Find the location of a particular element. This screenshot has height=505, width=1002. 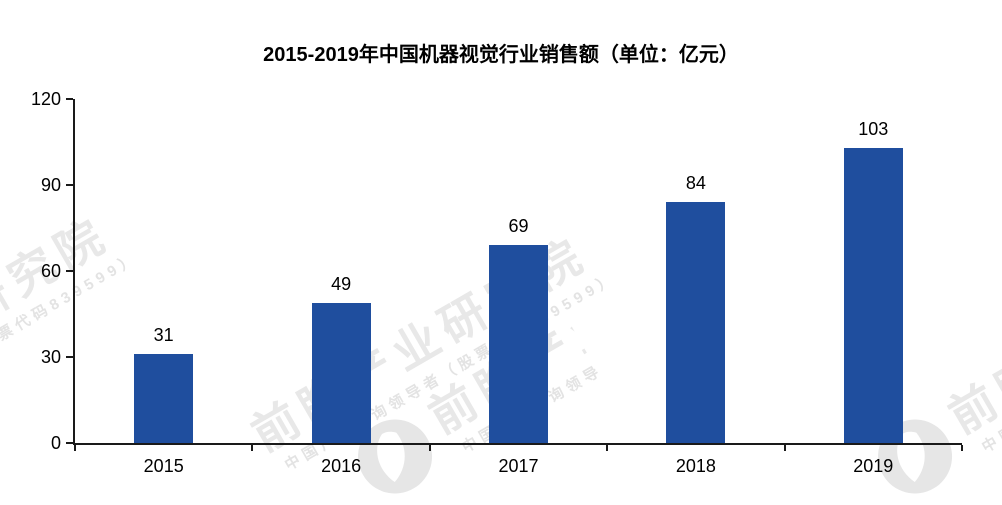

bar-2017 is located at coordinates (518, 344).